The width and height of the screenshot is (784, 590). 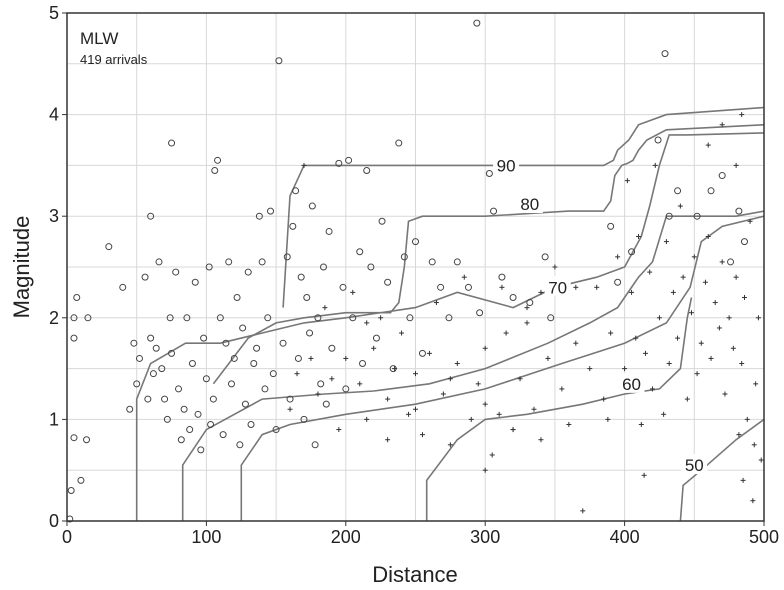 I want to click on x-tick-label: 200, so click(x=346, y=537).